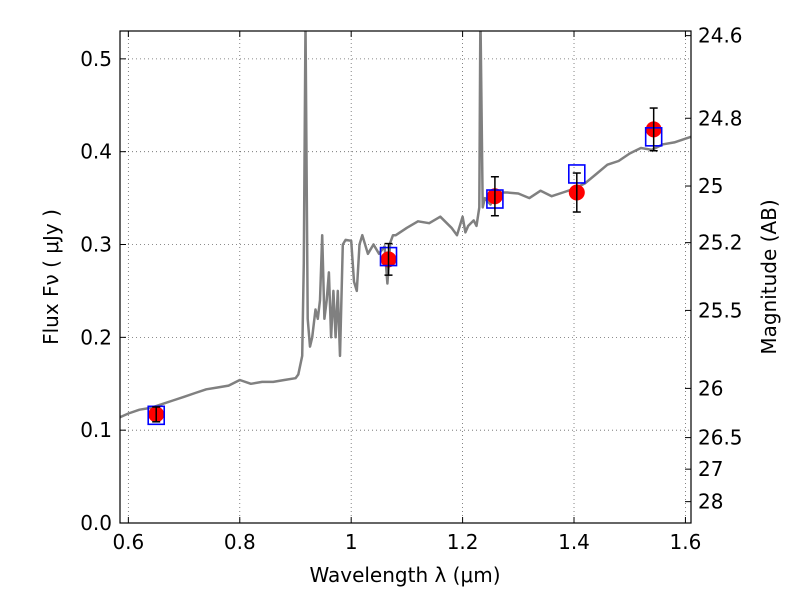  I want to click on y2-tick-label: 28, so click(710, 502).